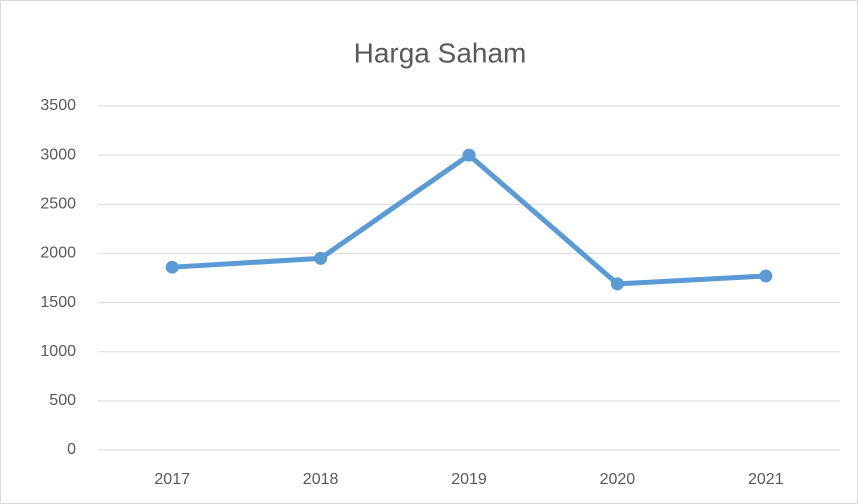 The image size is (858, 504). Describe the element at coordinates (440, 52) in the screenshot. I see `chart-title: Harga Saham` at that location.